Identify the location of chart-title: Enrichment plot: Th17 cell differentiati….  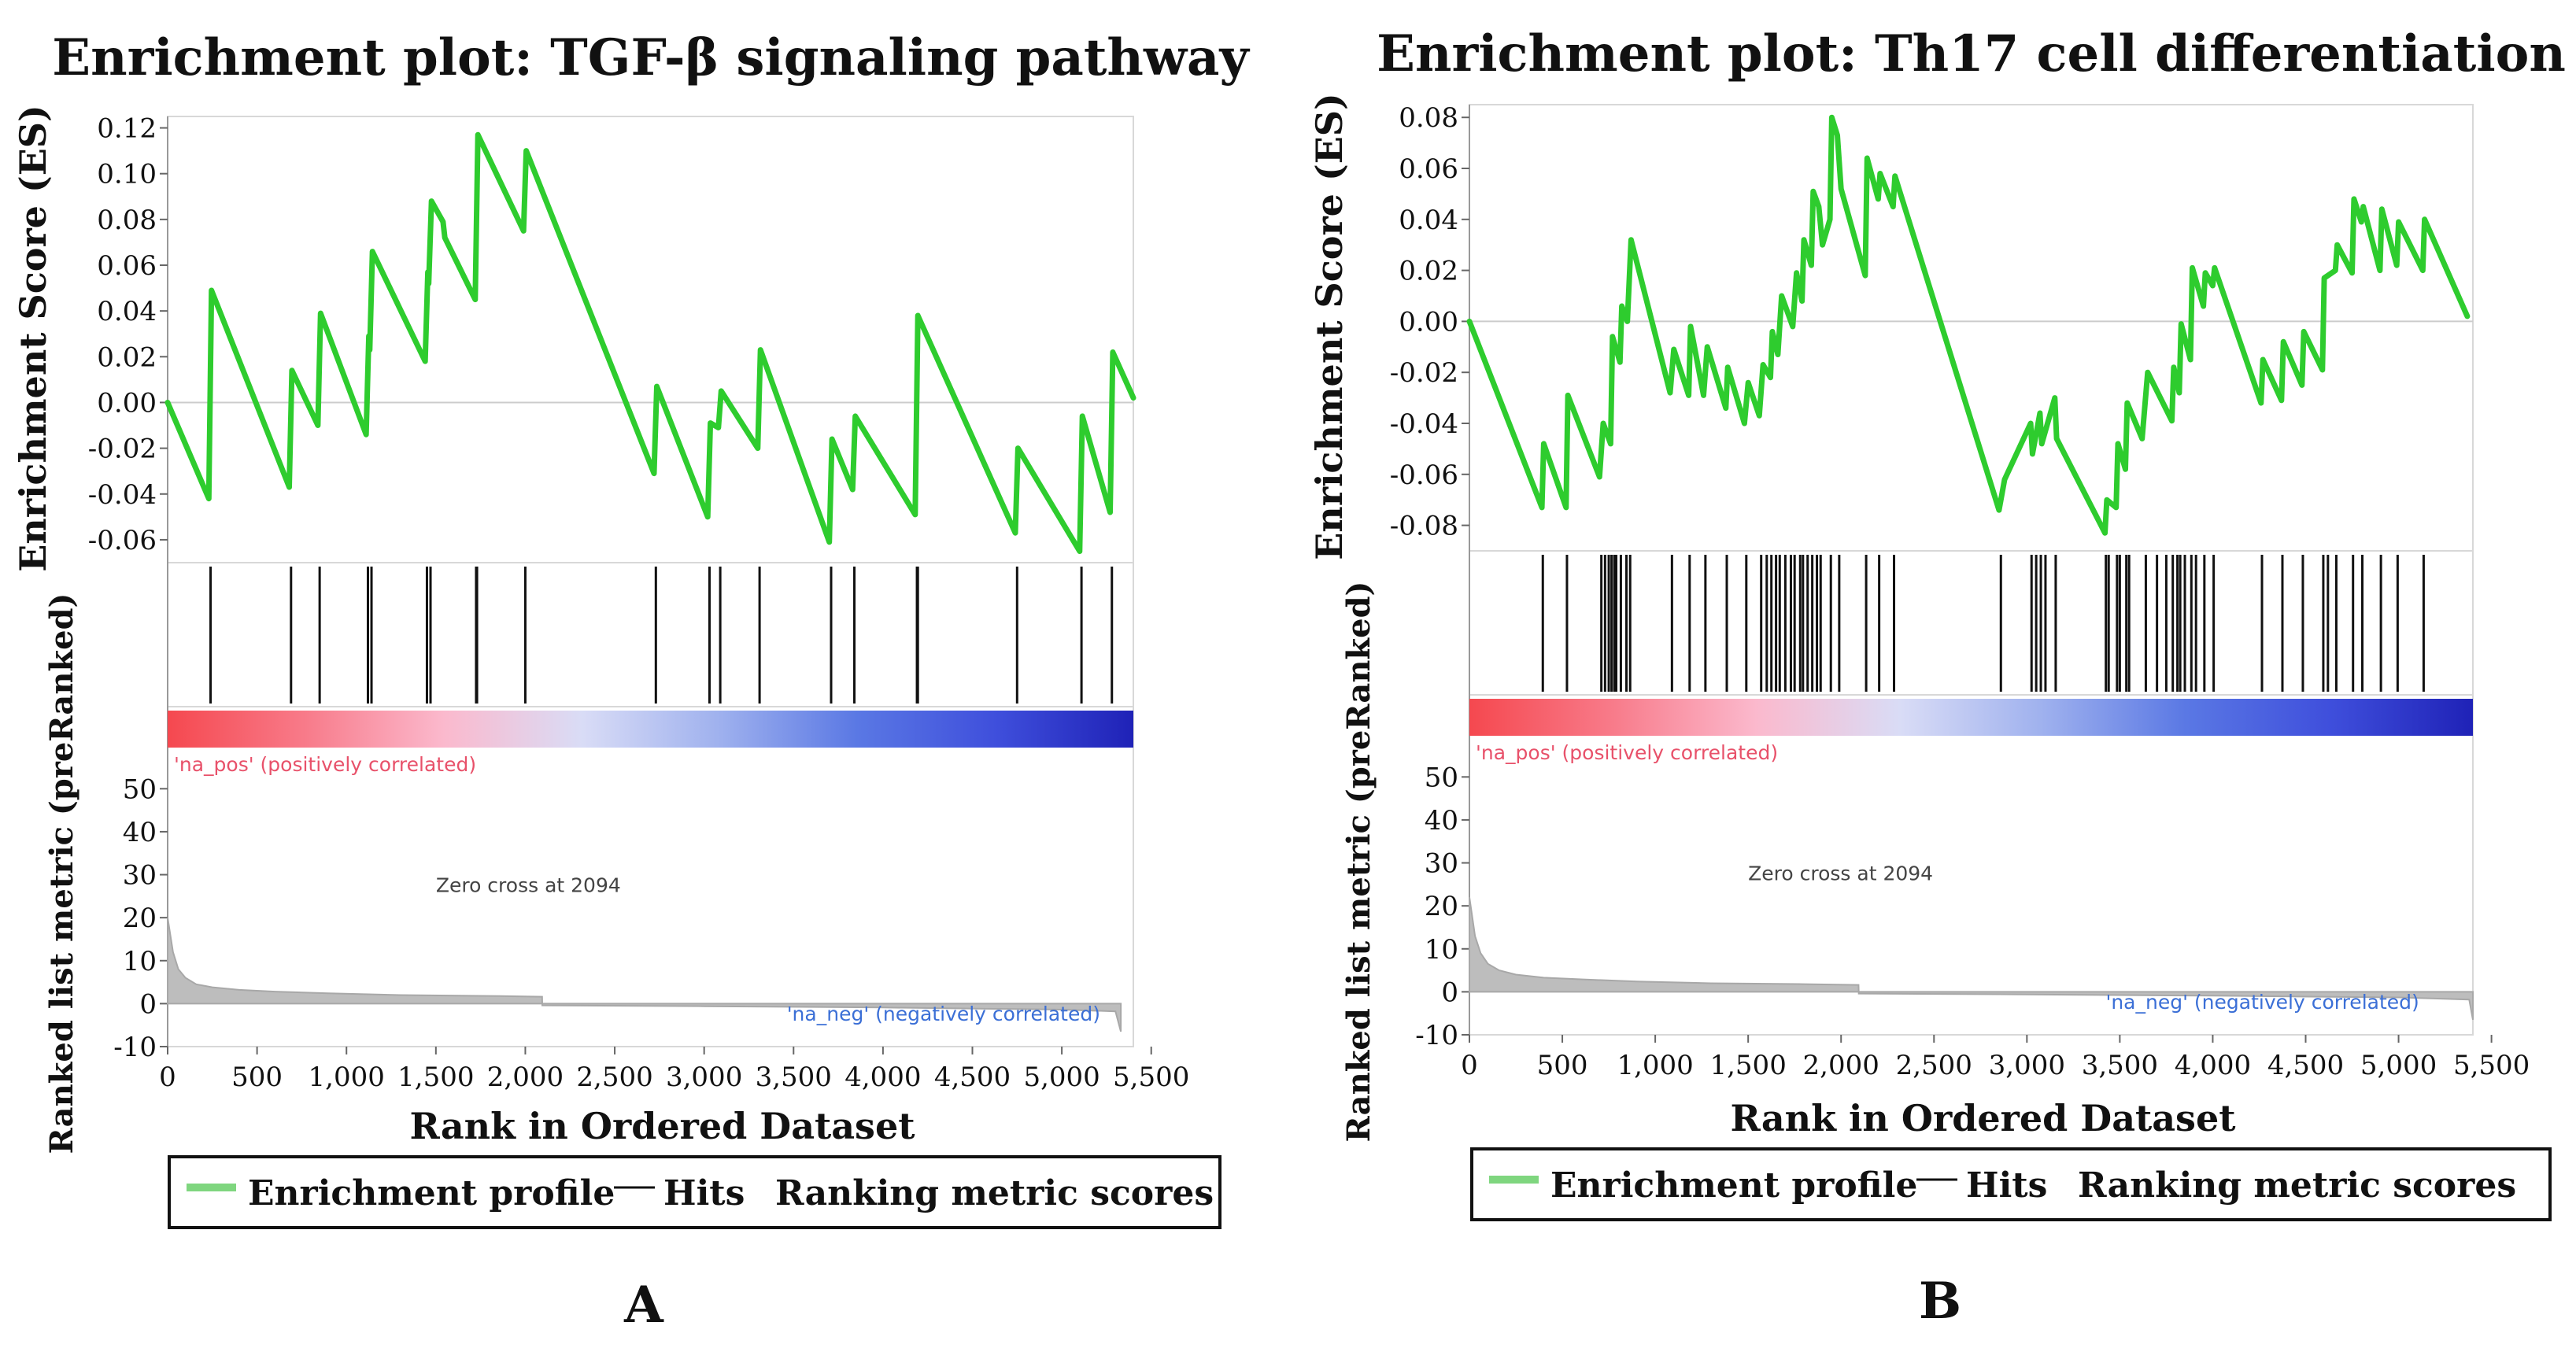
(1971, 53).